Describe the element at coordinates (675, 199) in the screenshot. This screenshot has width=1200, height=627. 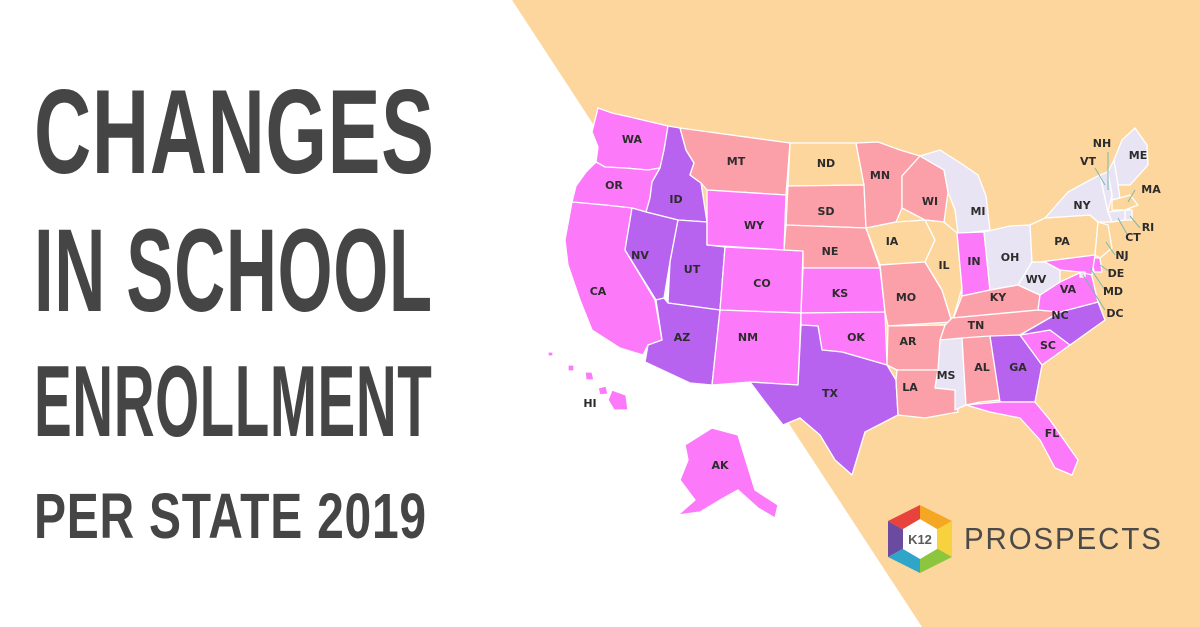
I see `label-id: ID` at that location.